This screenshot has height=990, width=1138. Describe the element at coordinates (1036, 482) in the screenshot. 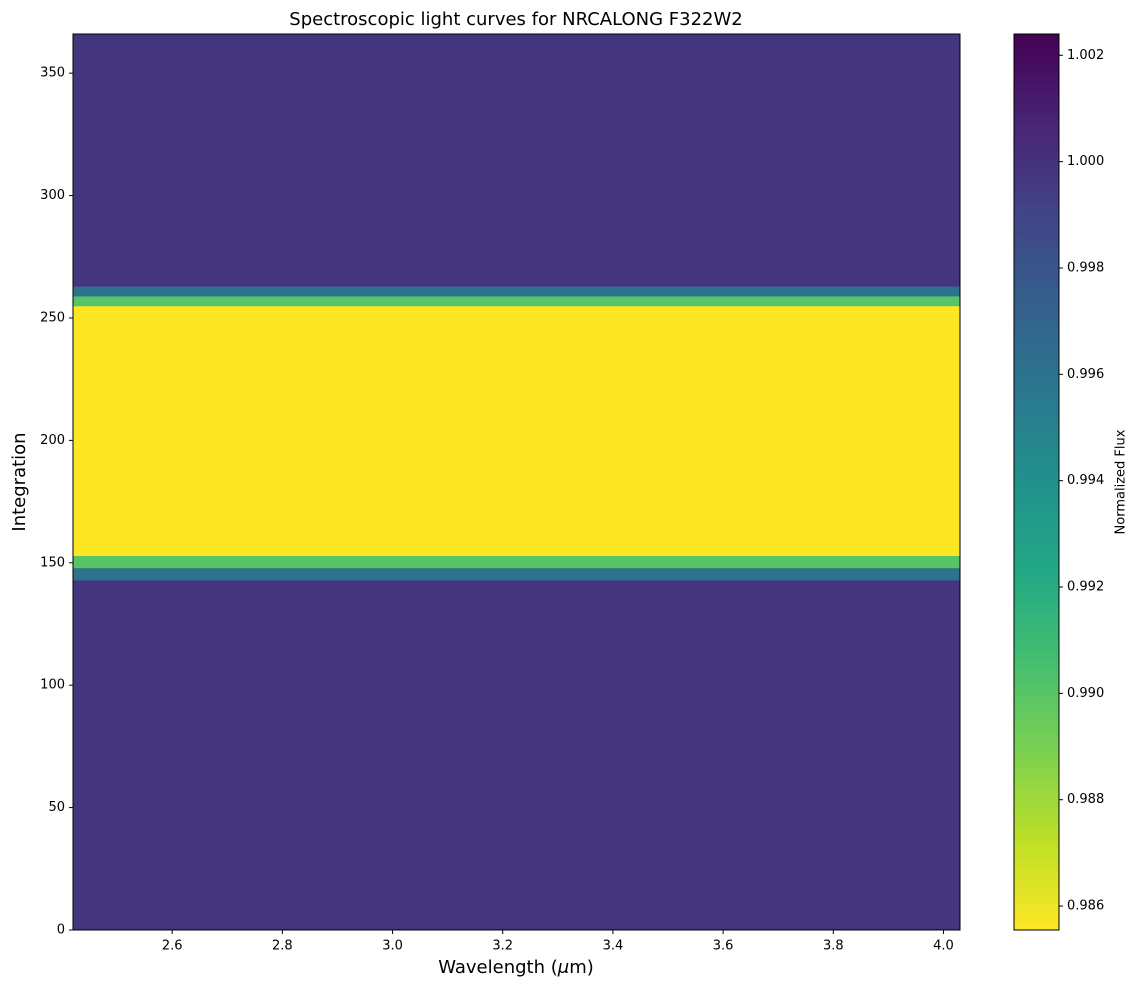

I see `colorbar` at that location.